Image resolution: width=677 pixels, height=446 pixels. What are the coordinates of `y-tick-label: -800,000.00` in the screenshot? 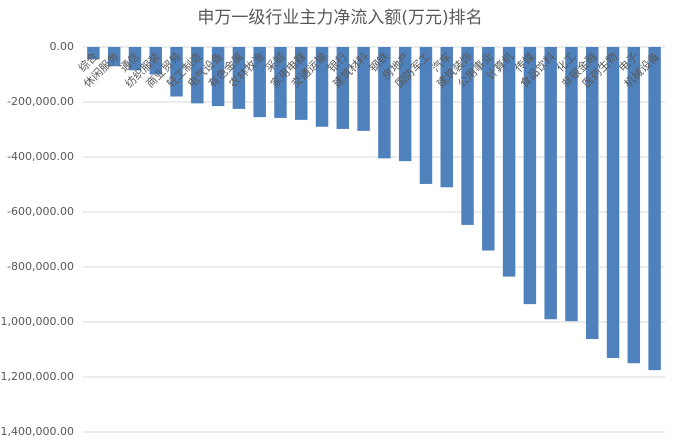 It's located at (40, 266).